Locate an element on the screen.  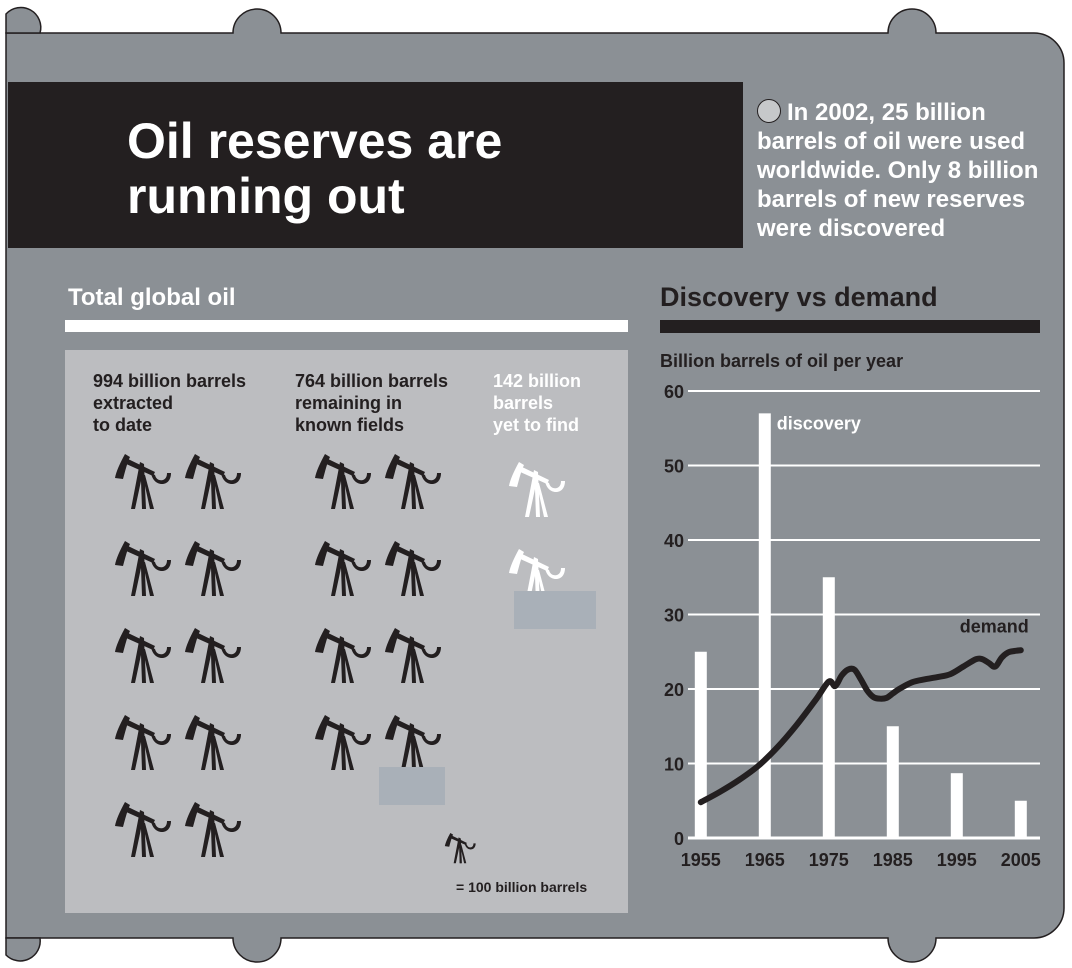
demand-line is located at coordinates (860, 726).